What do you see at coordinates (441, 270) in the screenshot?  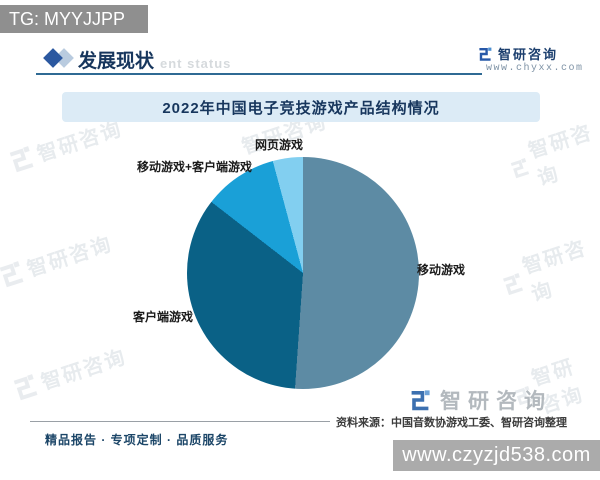 I see `pie-label-mobile: 移动游戏` at bounding box center [441, 270].